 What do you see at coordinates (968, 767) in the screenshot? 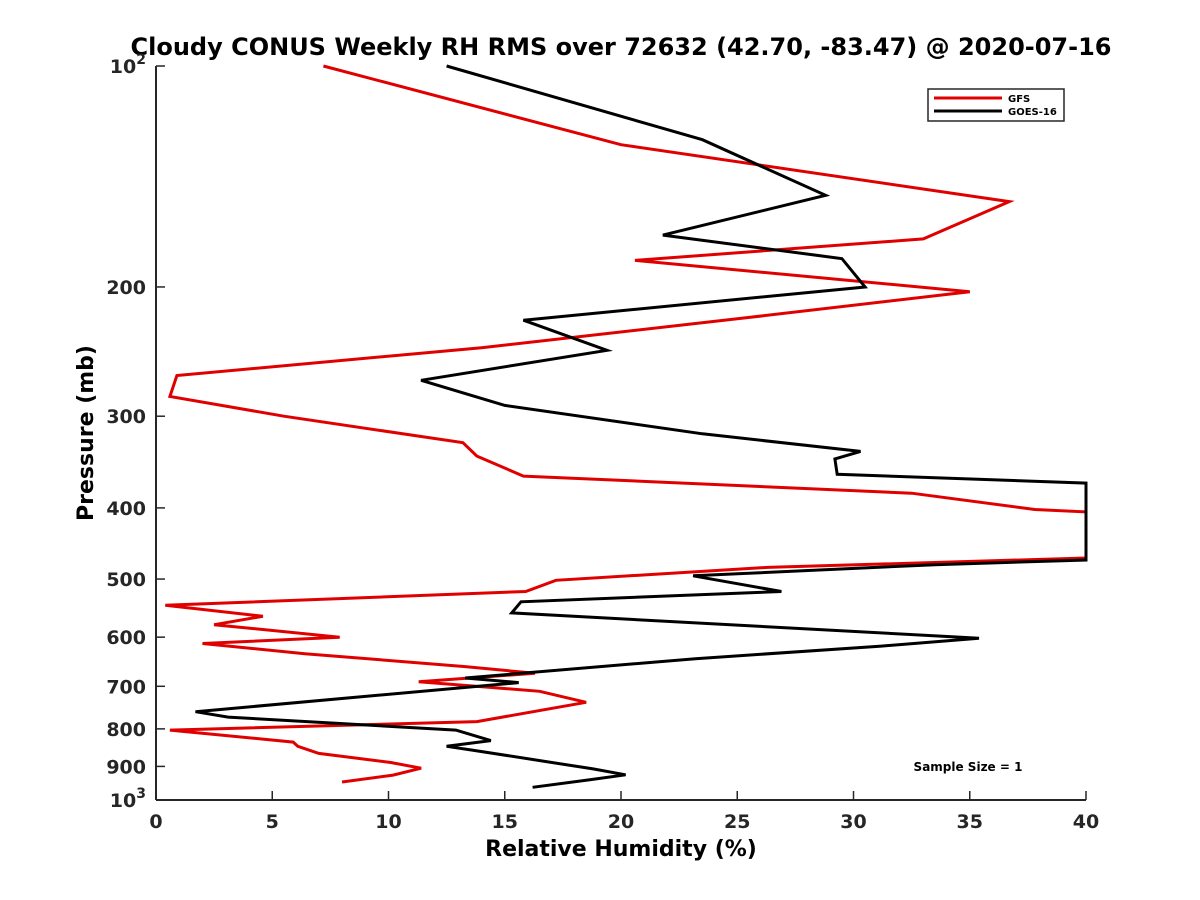
I see `sample-size-annotation: Sample Size = 1` at bounding box center [968, 767].